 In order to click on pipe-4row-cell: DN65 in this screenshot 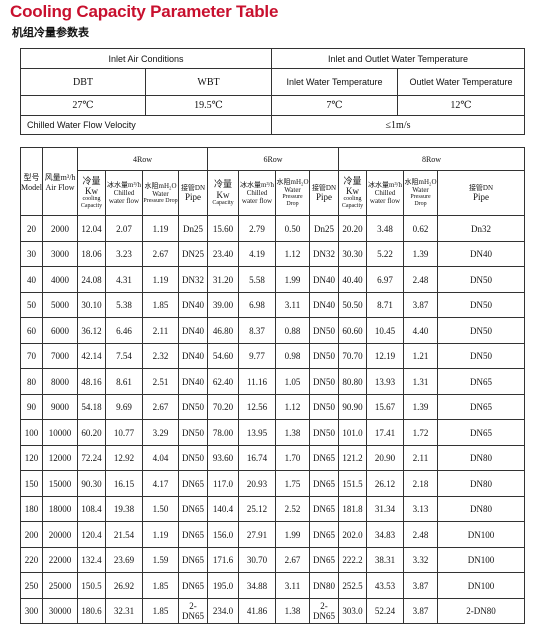, I will do `click(193, 483)`.